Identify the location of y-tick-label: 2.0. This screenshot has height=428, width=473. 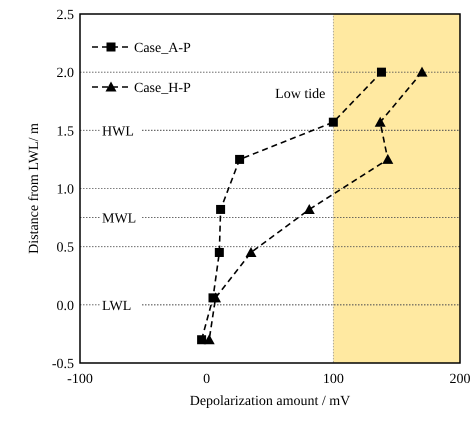
(65, 74).